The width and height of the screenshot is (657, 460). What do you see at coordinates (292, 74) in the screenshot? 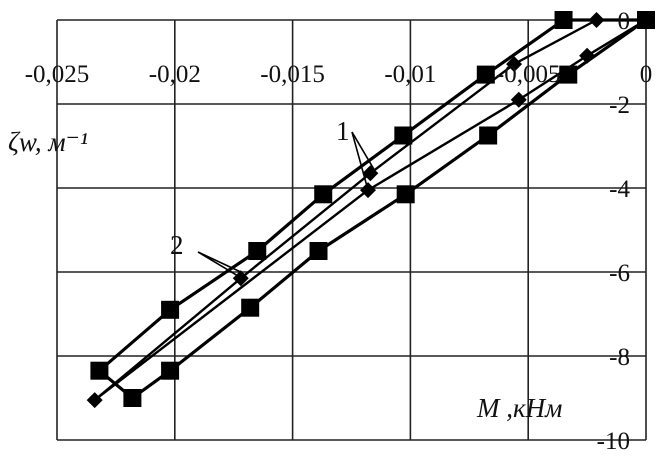
I see `x-tick-label: -0,015` at bounding box center [292, 74].